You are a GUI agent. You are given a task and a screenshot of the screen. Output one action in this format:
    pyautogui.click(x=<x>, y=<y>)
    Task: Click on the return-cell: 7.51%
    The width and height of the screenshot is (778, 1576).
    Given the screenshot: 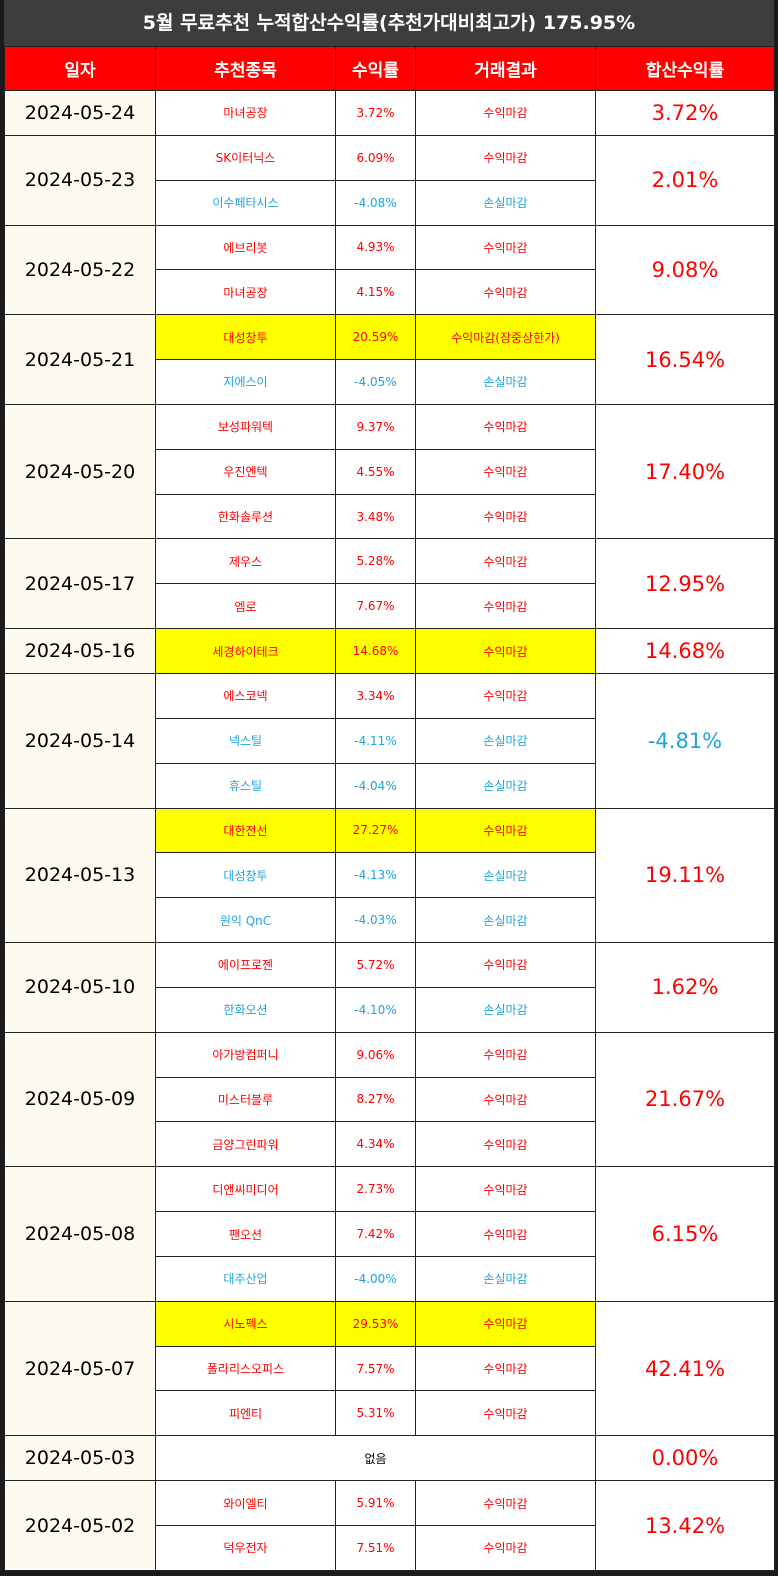 What is the action you would take?
    pyautogui.click(x=375, y=1548)
    